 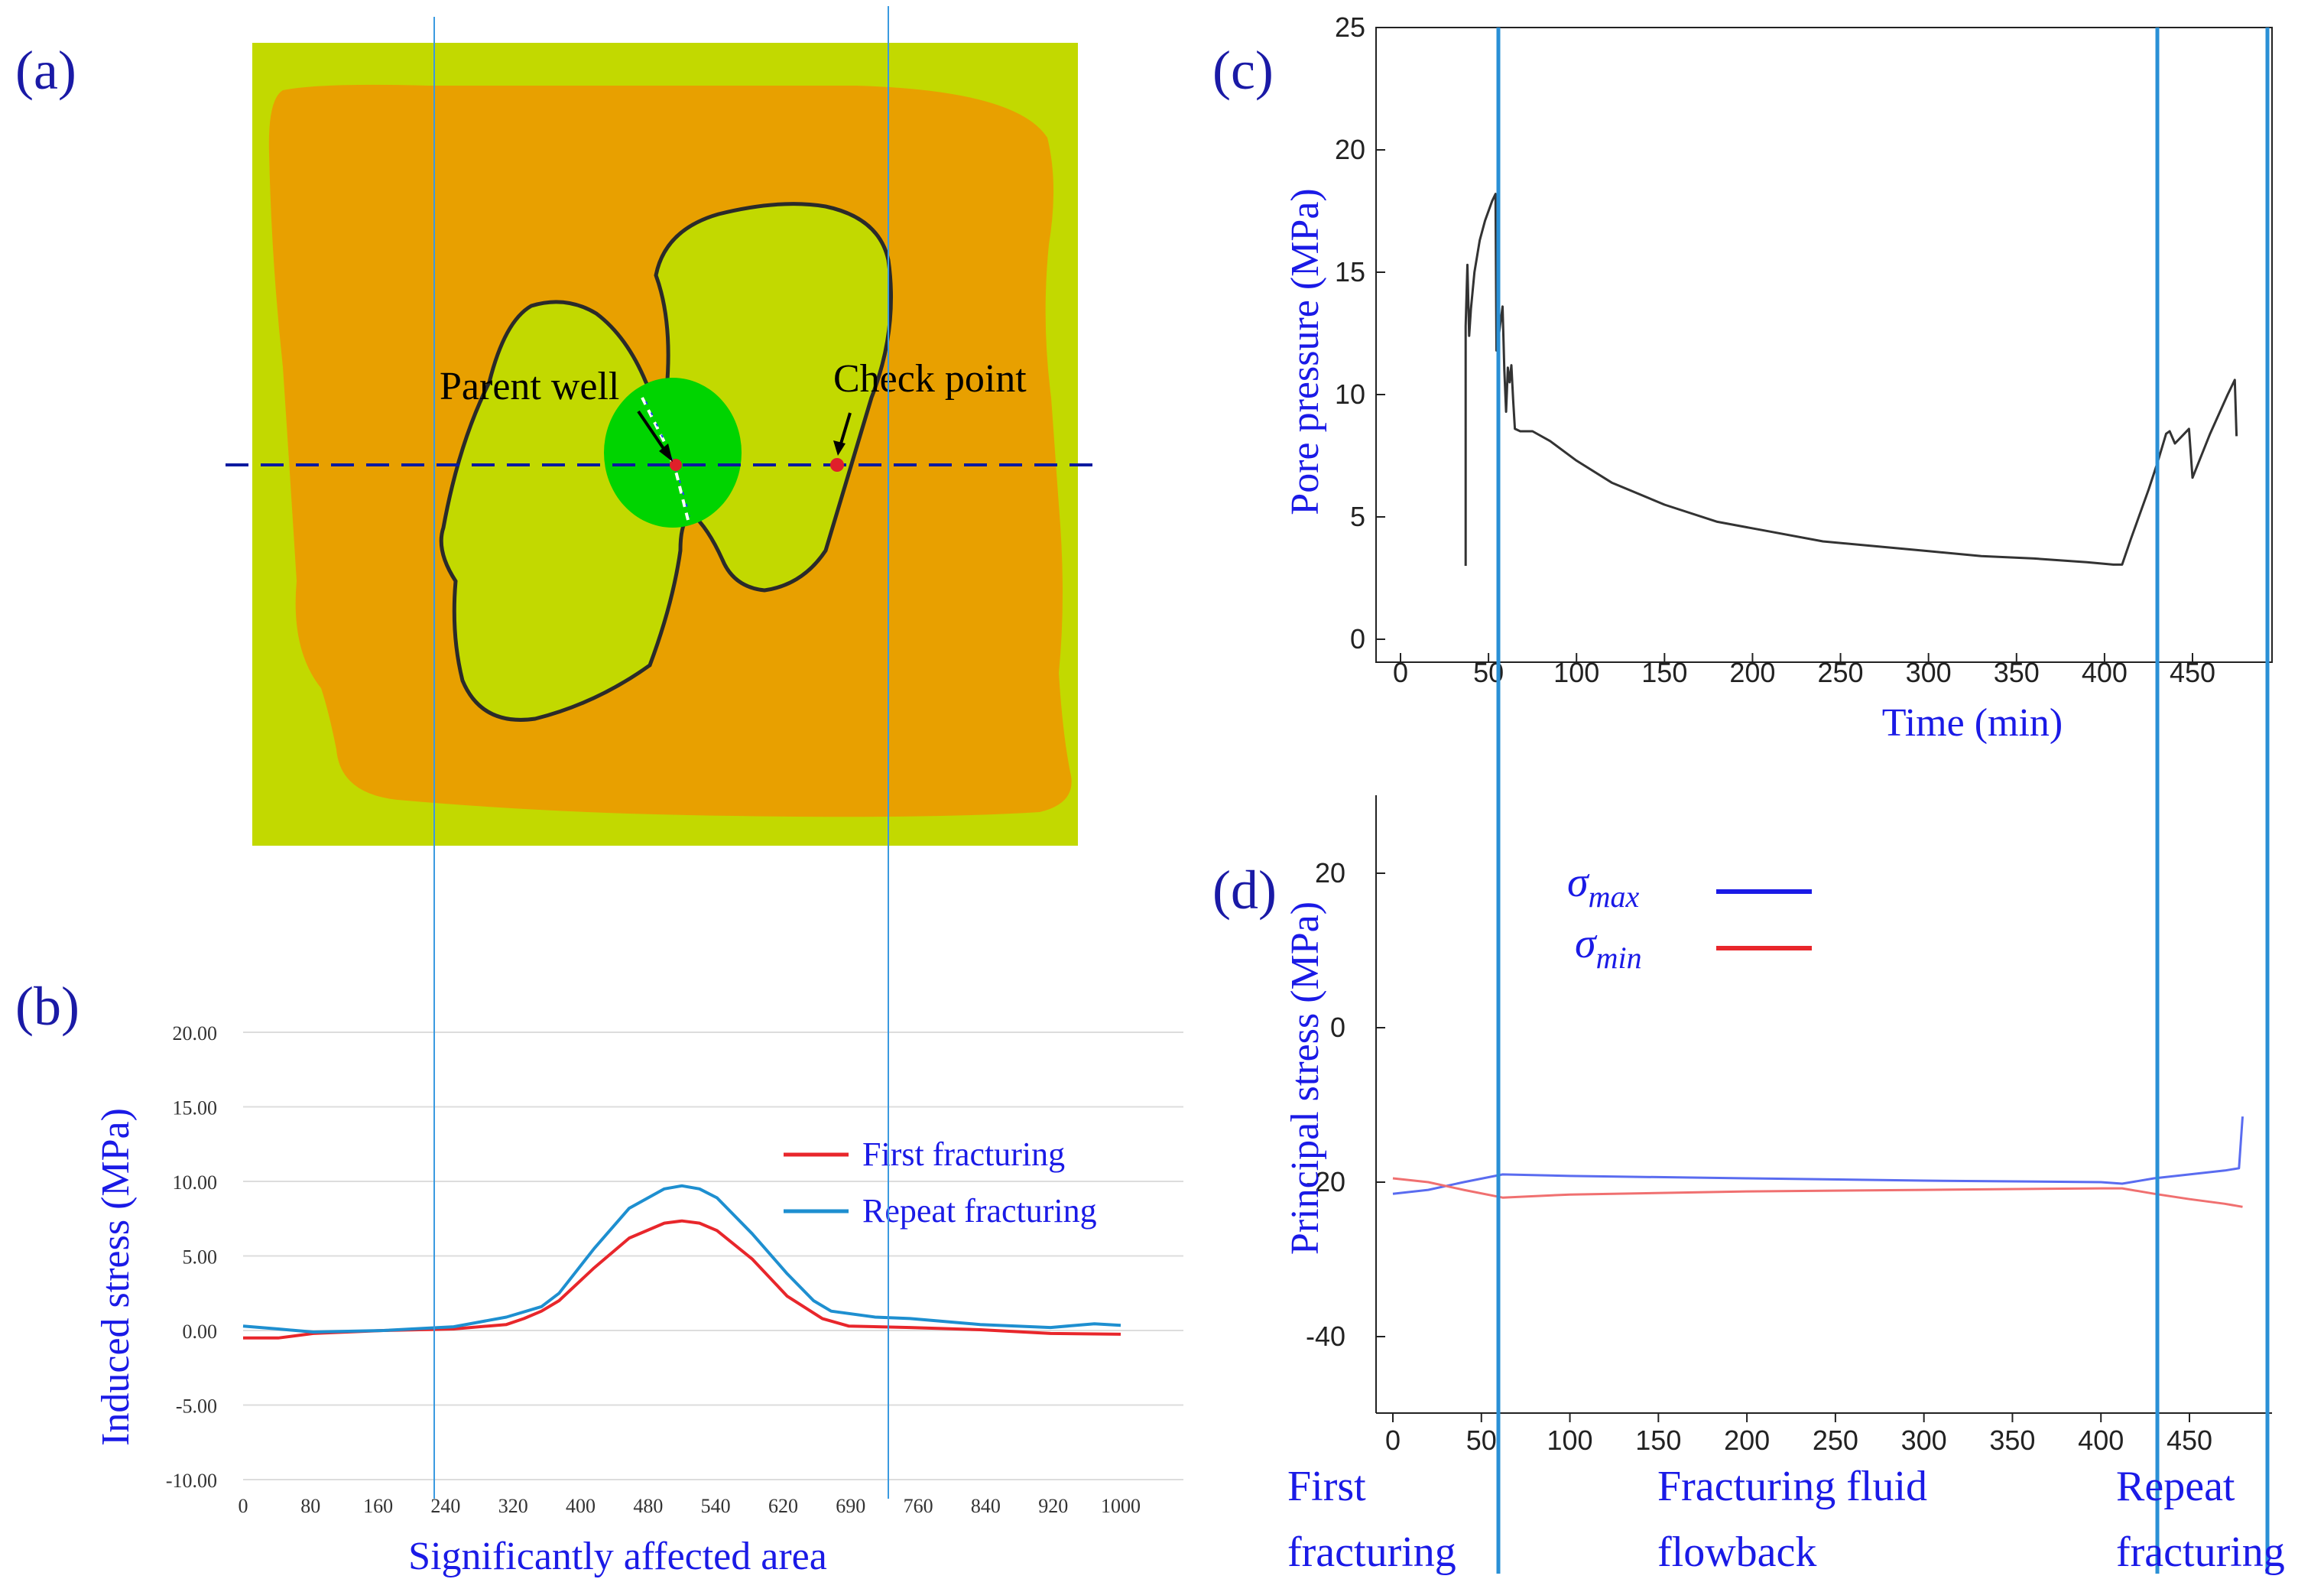 What do you see at coordinates (1576, 672) in the screenshot?
I see `panel-c-xtick-label: 100` at bounding box center [1576, 672].